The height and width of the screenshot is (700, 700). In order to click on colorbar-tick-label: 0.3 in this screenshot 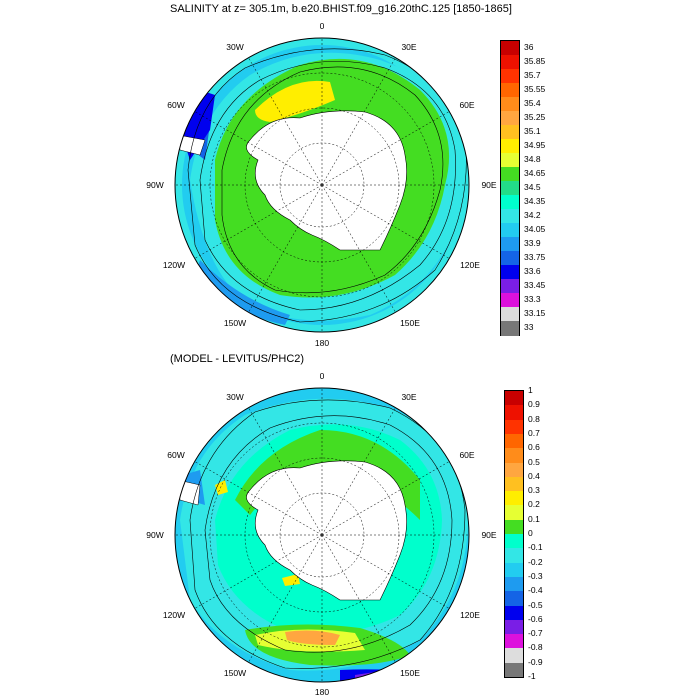, I will do `click(534, 490)`.